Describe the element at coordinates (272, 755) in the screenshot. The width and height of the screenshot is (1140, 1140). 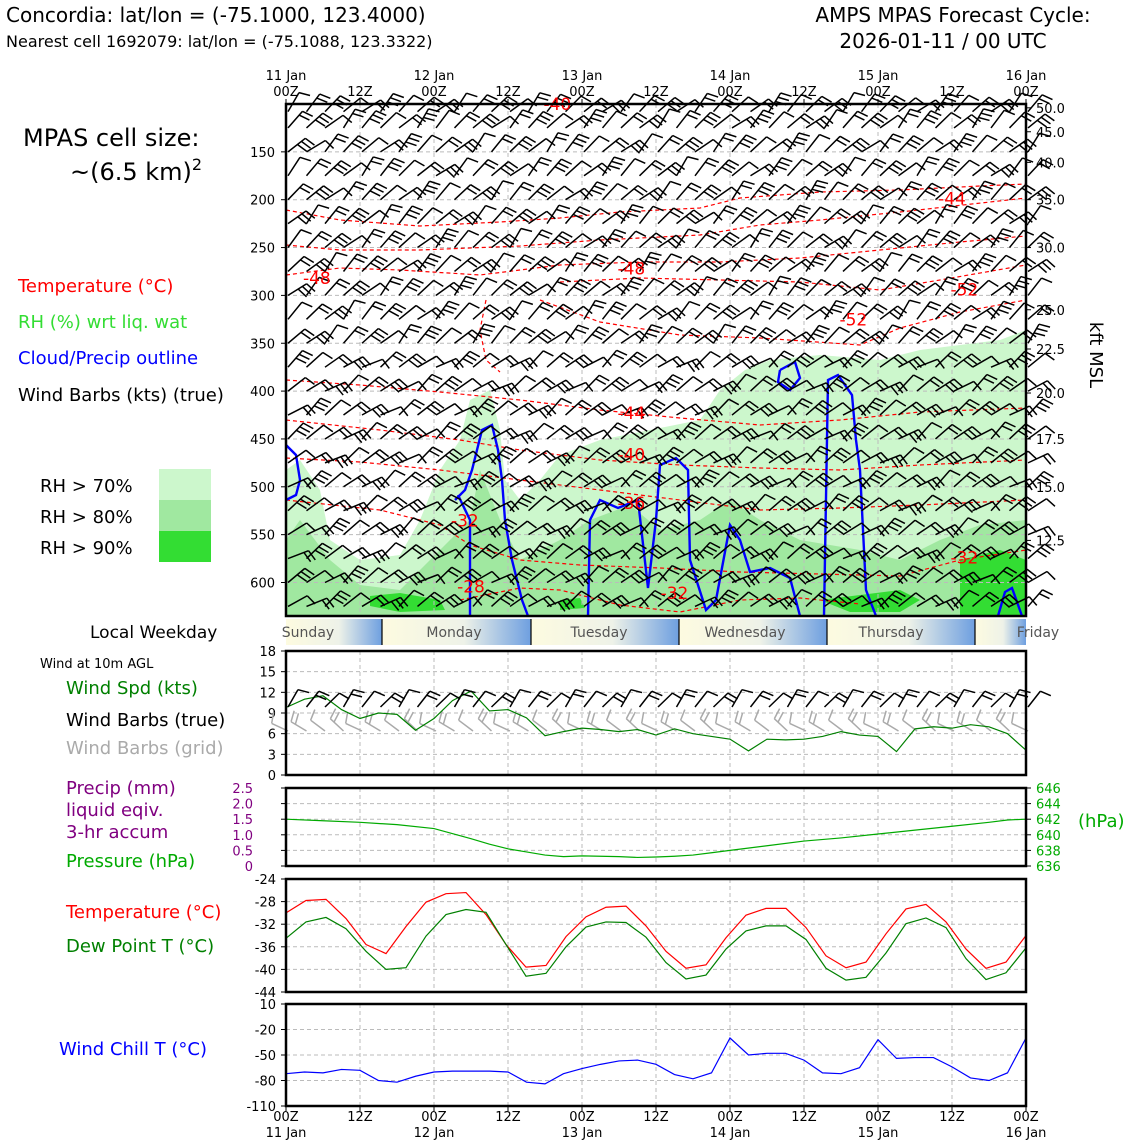
I see `y-tick-label: 3` at that location.